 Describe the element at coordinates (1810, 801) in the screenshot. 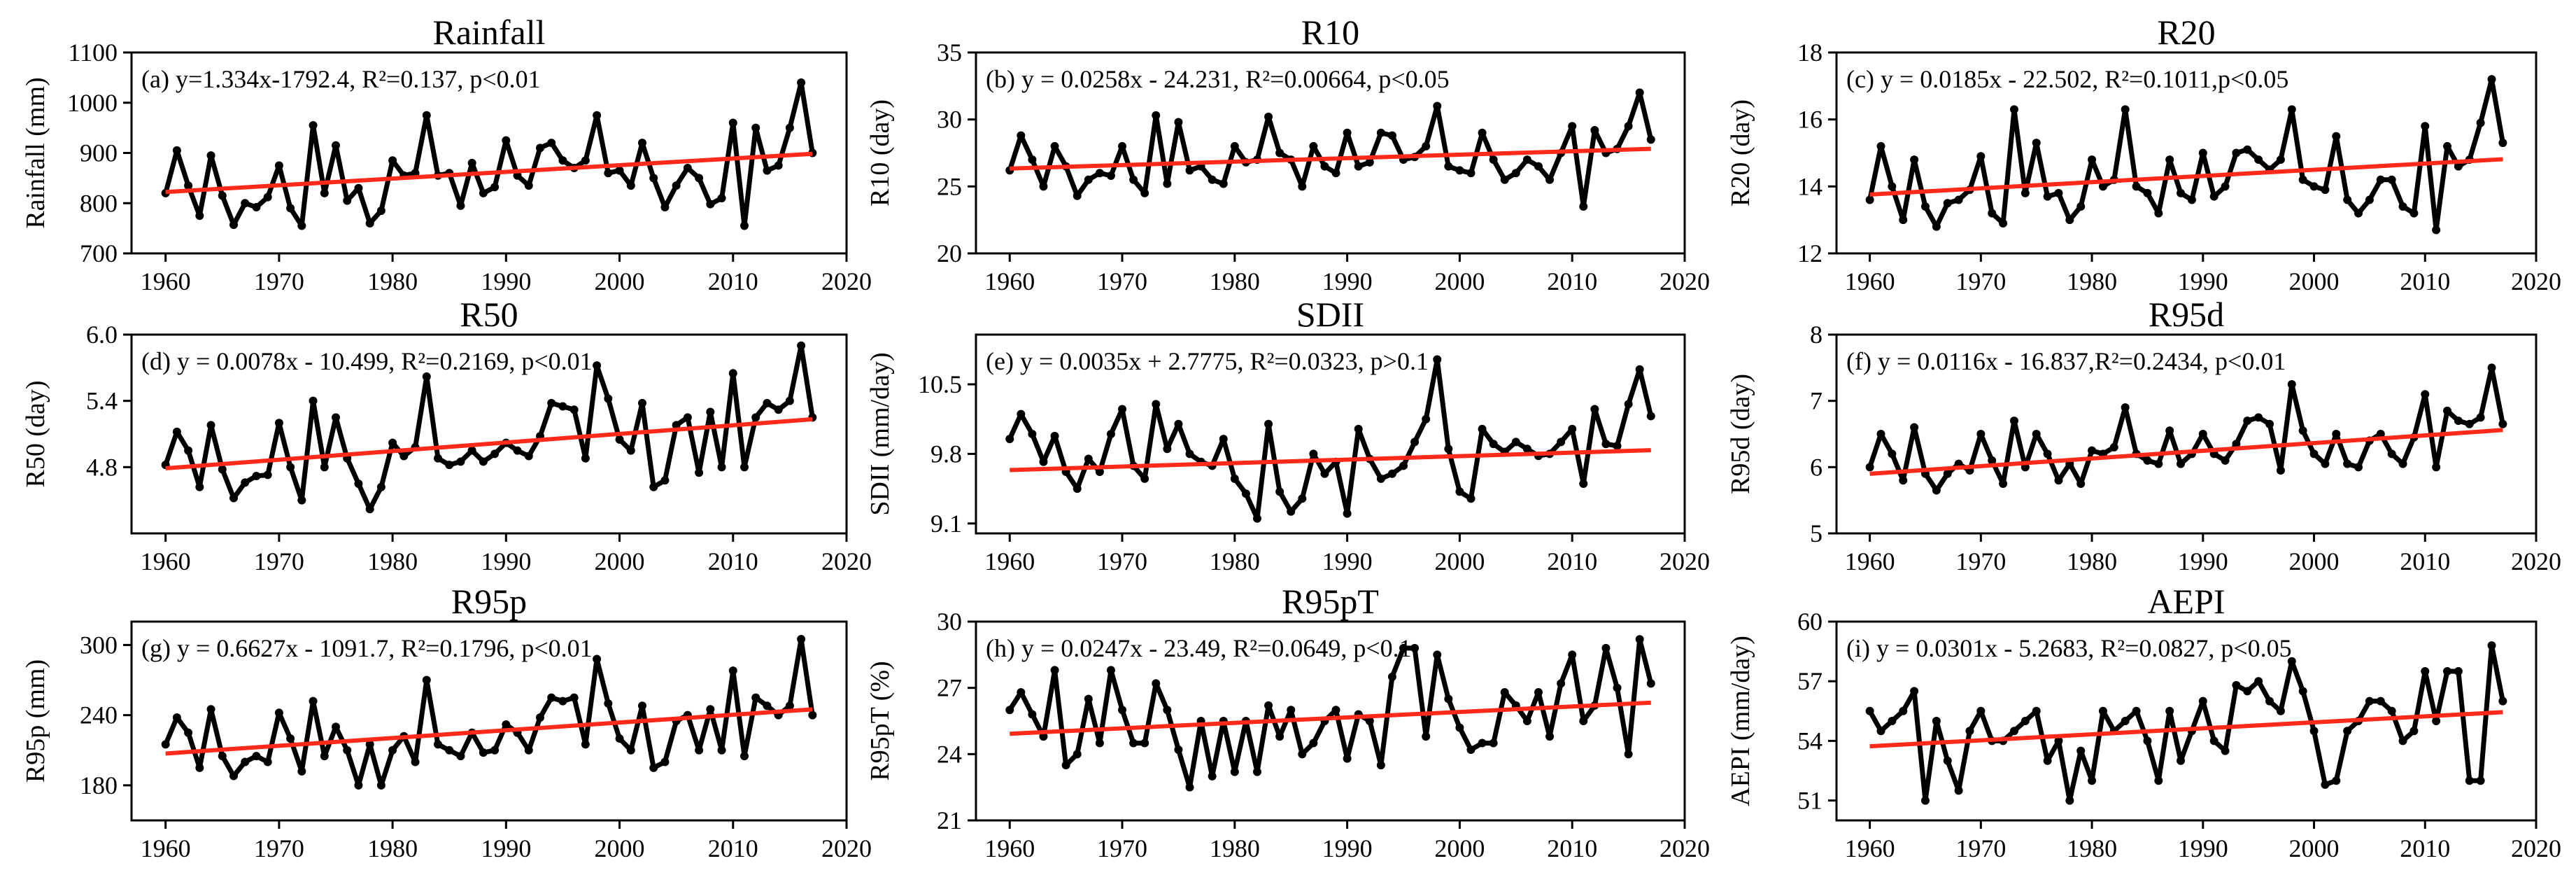

I see `y-tick-label-i: 51` at that location.